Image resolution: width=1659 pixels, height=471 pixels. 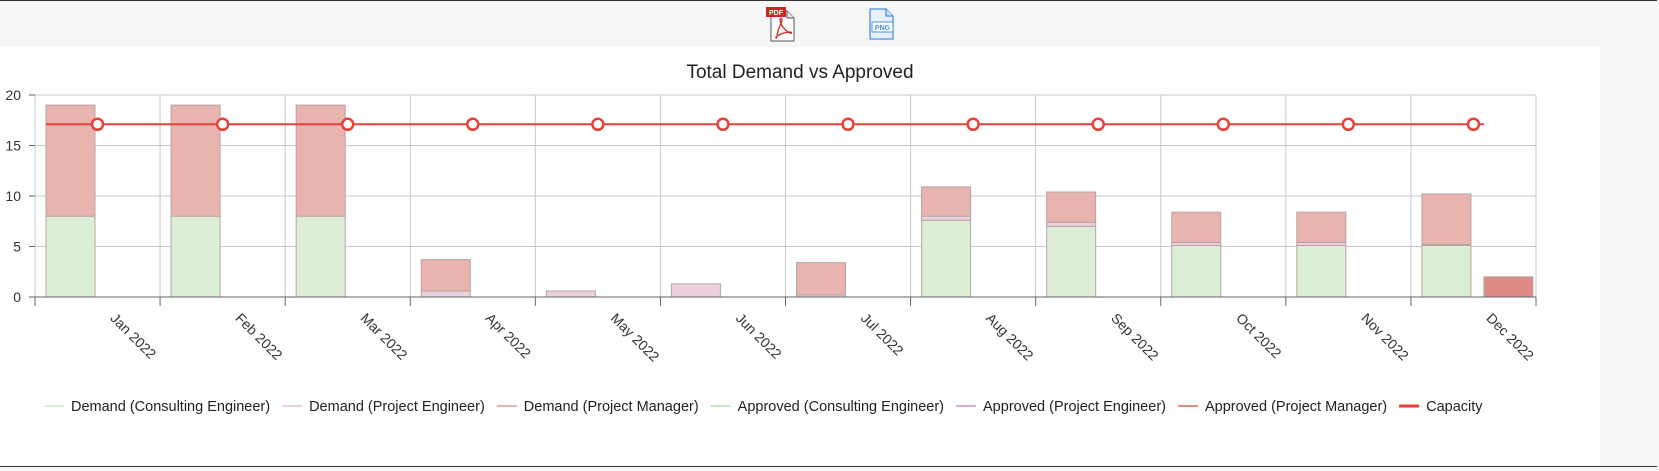 I want to click on png-badge-label: PNG, so click(x=883, y=28).